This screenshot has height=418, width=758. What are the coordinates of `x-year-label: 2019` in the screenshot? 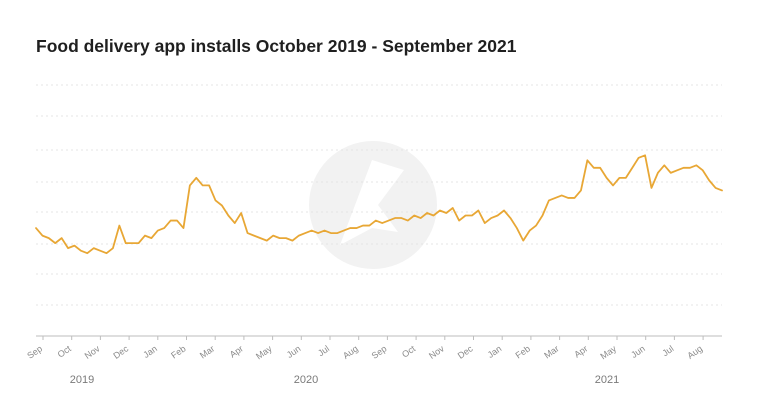 It's located at (82, 380).